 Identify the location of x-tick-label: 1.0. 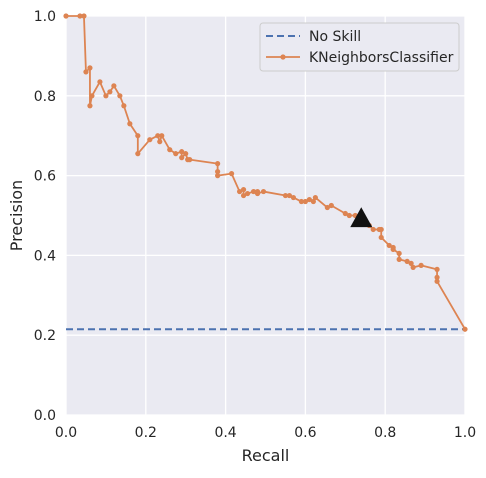
(465, 433).